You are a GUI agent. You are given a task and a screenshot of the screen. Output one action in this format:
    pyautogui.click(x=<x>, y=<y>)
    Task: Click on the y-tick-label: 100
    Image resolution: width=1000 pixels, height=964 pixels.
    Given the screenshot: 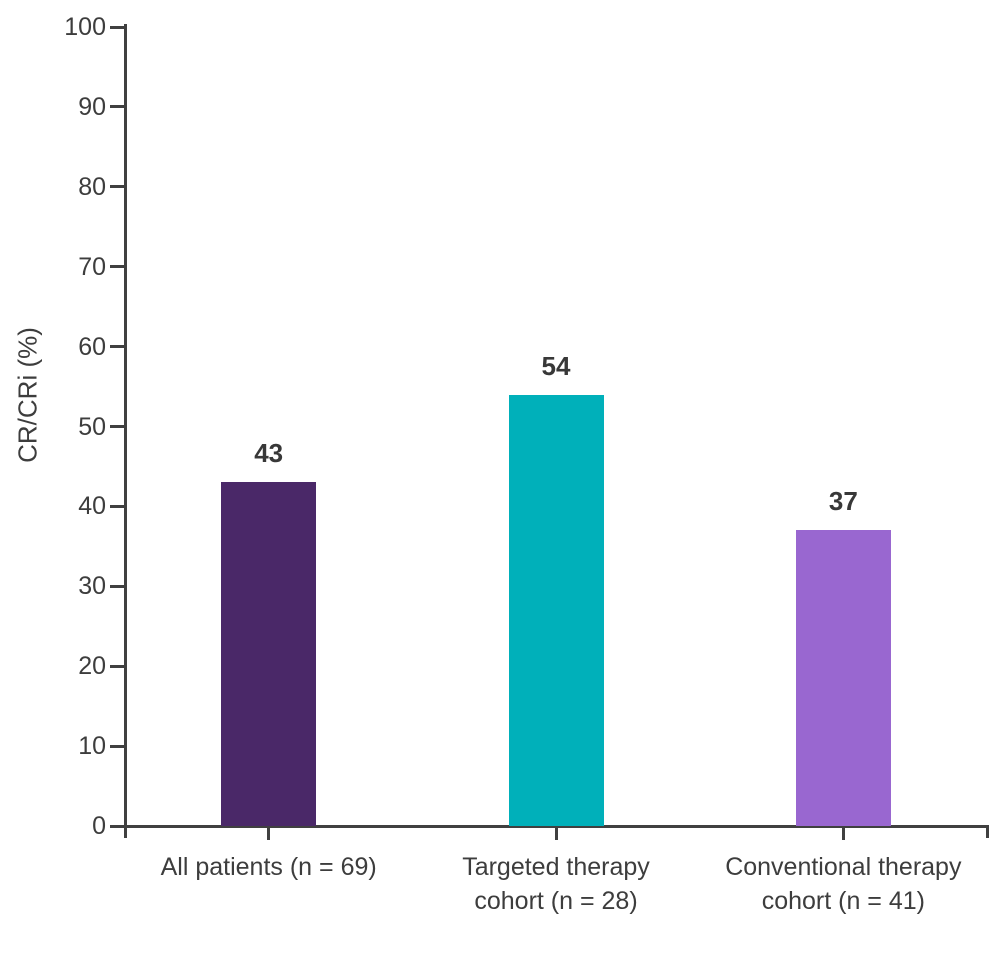 What is the action you would take?
    pyautogui.click(x=85, y=27)
    